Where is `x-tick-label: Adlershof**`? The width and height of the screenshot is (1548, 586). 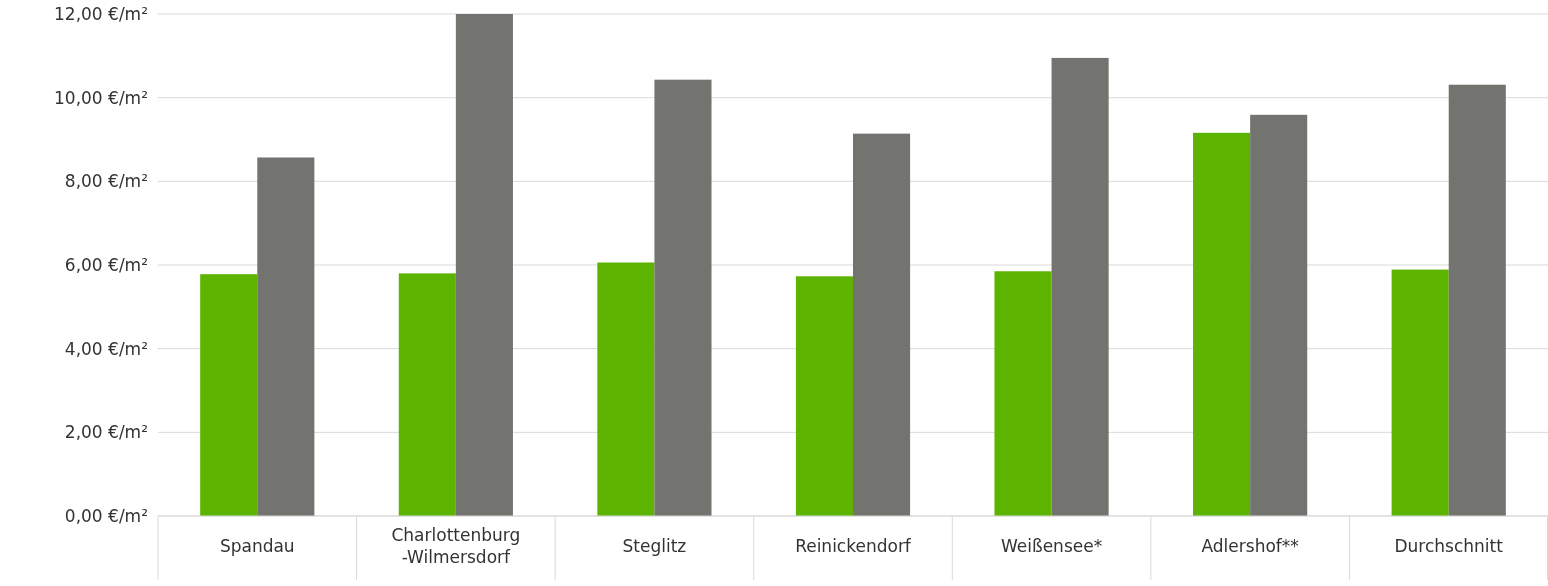 x-tick-label: Adlershof** is located at coordinates (1250, 546).